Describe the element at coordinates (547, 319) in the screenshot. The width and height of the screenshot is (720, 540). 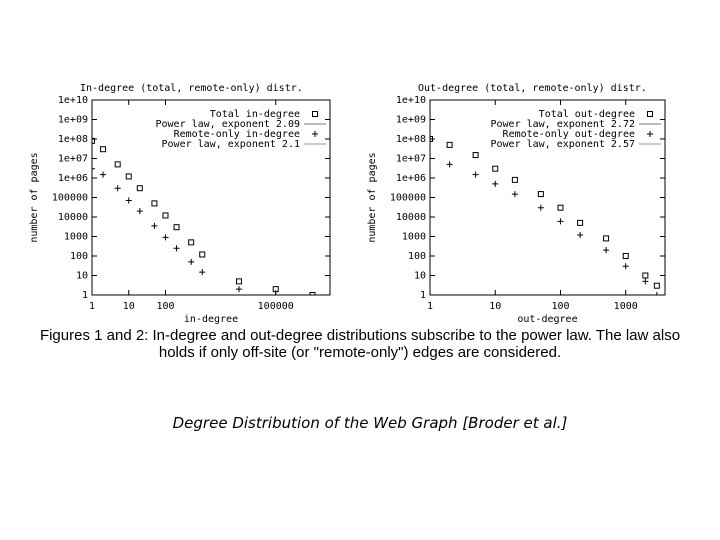
I see `x-axis-label: out-degree` at that location.